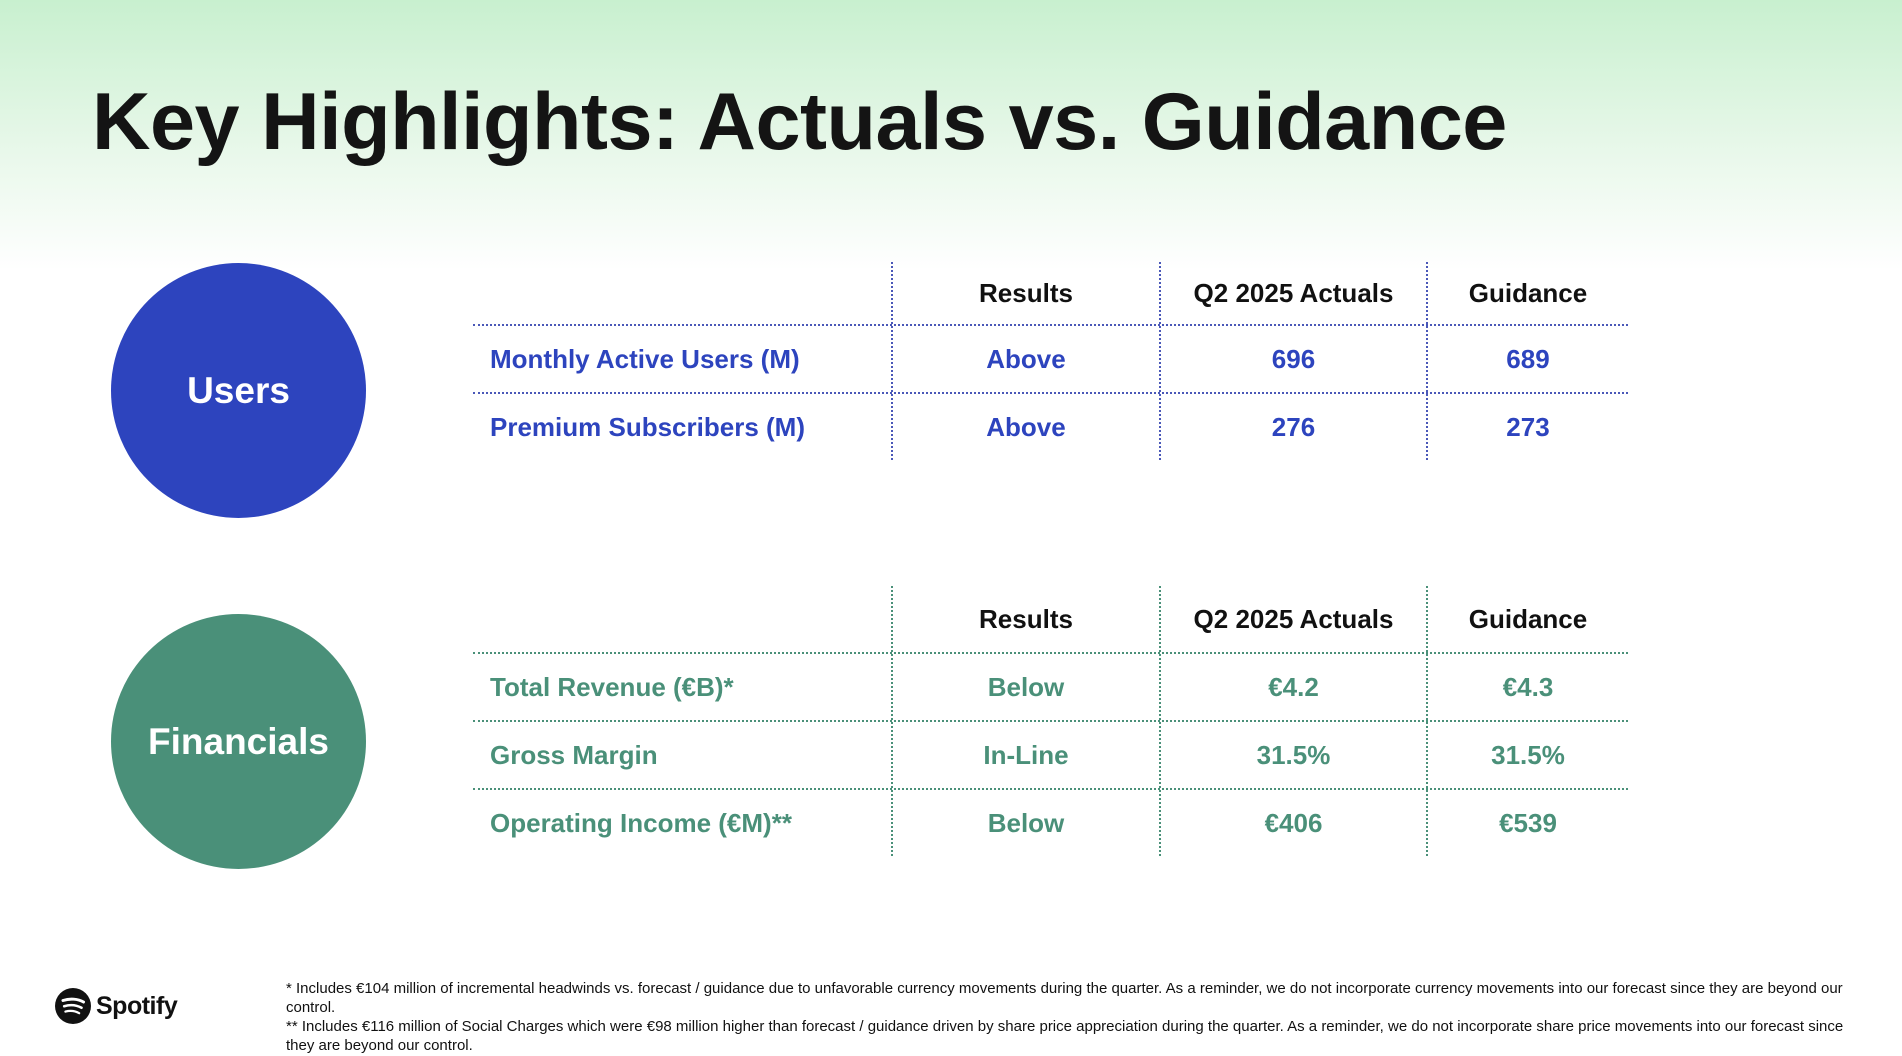 Image resolution: width=1902 pixels, height=1056 pixels. Describe the element at coordinates (1294, 687) in the screenshot. I see `actual-value: €4.2` at that location.